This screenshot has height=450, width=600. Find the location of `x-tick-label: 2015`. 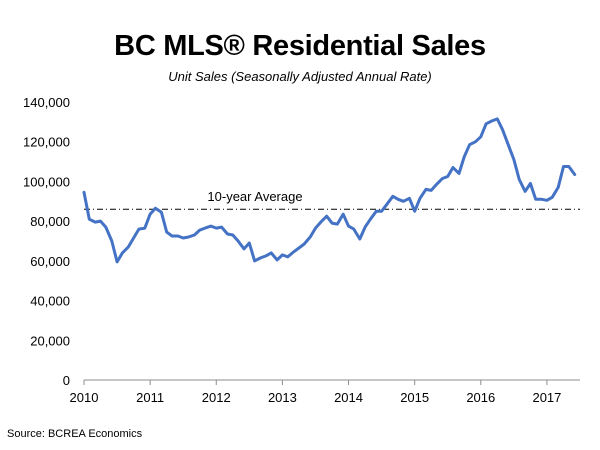

x-tick-label: 2015 is located at coordinates (414, 397).